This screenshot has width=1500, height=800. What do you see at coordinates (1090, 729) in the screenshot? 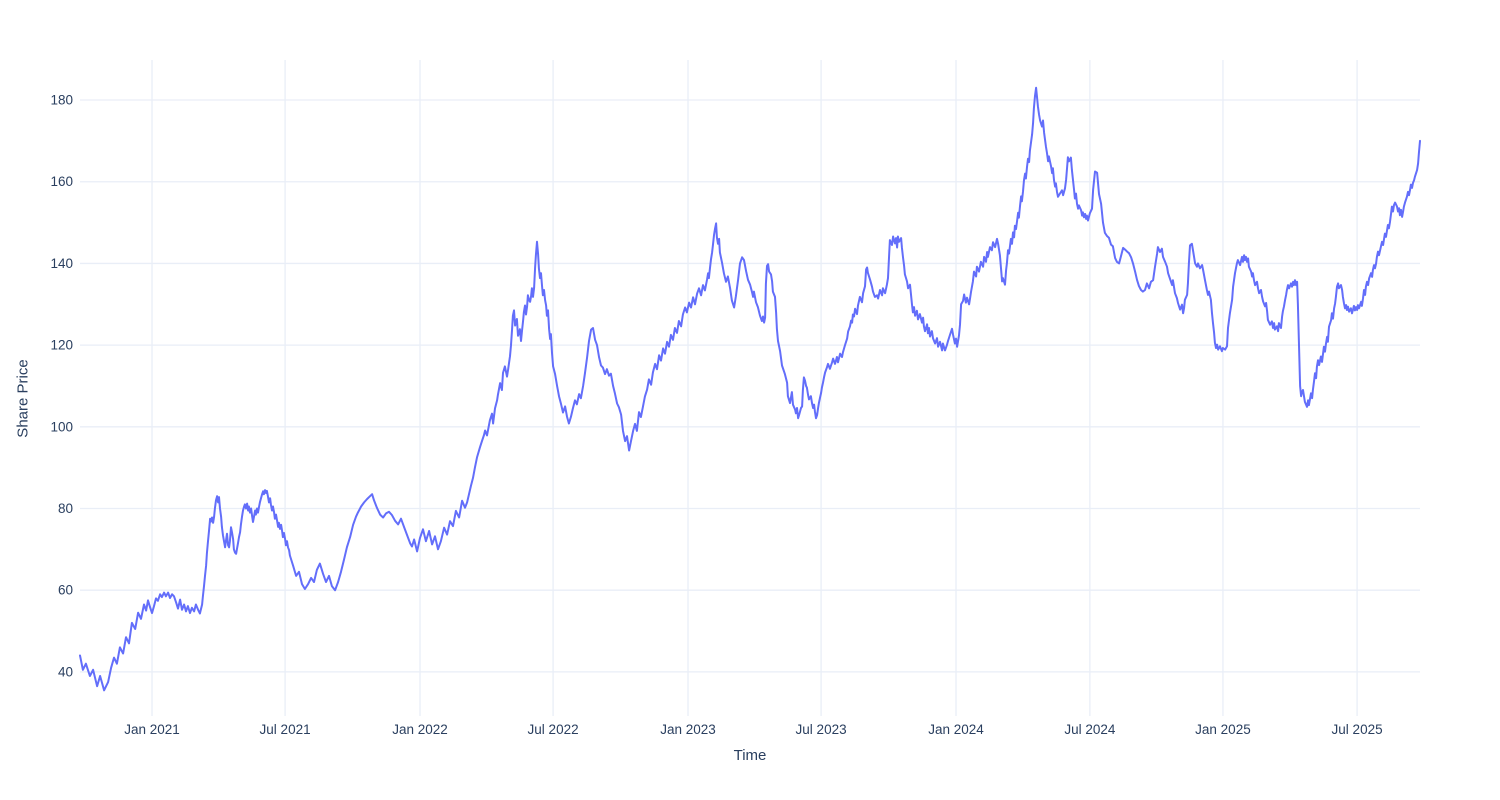
I see `x-tick-label: Jul 2024` at bounding box center [1090, 729].